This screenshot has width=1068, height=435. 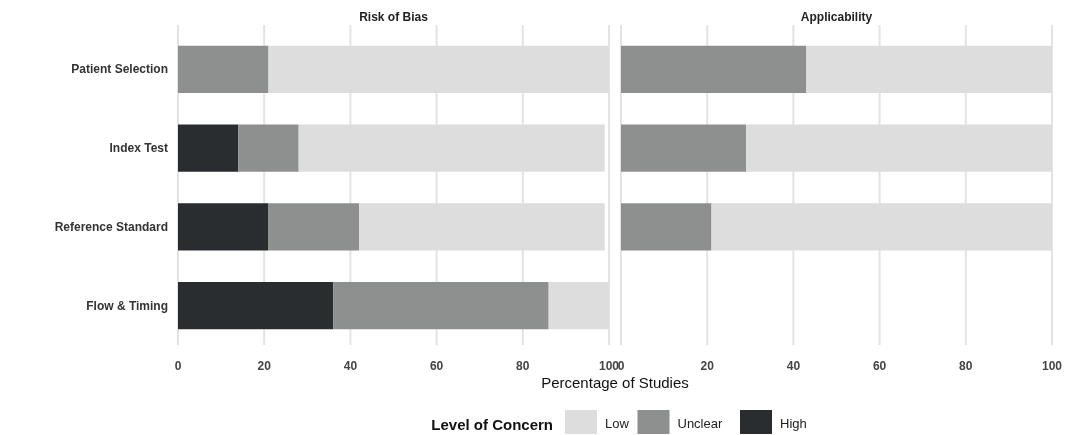 What do you see at coordinates (119, 69) in the screenshot?
I see `y-tick-label: Patient Selection` at bounding box center [119, 69].